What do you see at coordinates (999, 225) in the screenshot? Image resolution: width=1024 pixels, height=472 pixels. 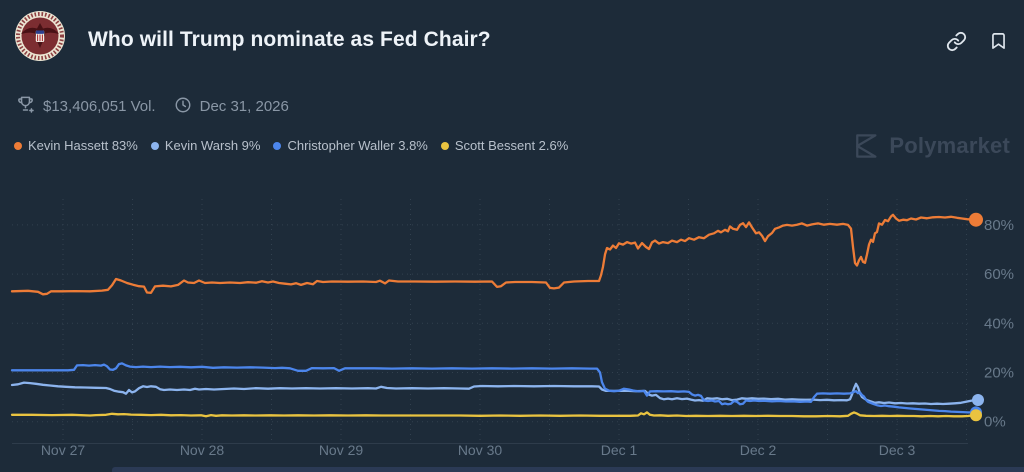 I see `y-tick-label: 80%` at bounding box center [999, 225].